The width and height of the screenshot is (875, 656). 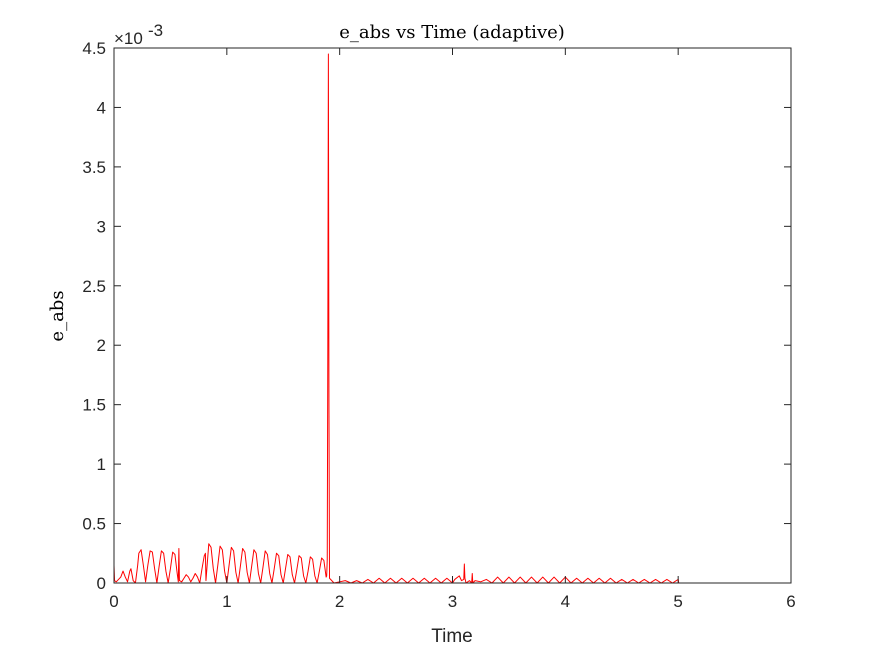 What do you see at coordinates (94, 286) in the screenshot?
I see `y-tick-label: 2.5` at bounding box center [94, 286].